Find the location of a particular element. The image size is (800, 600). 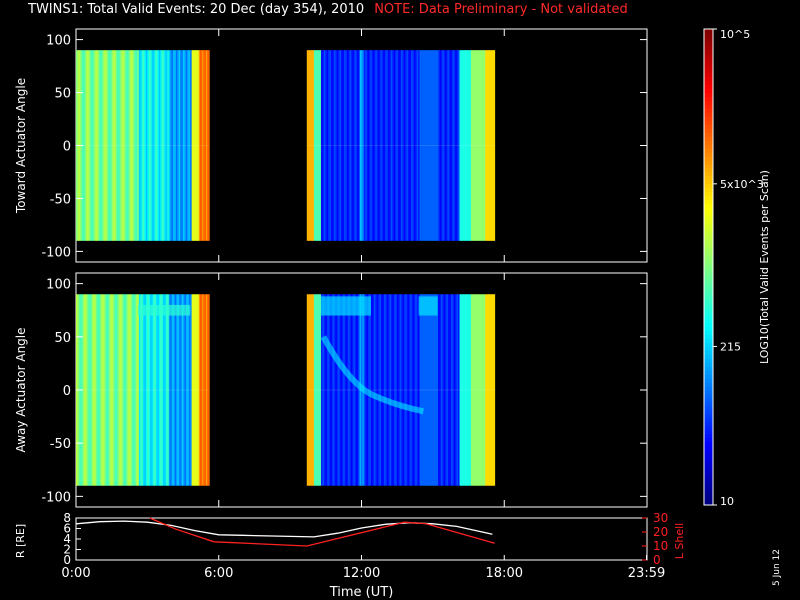

orbit-ytick-label: 8 is located at coordinates (67, 518).